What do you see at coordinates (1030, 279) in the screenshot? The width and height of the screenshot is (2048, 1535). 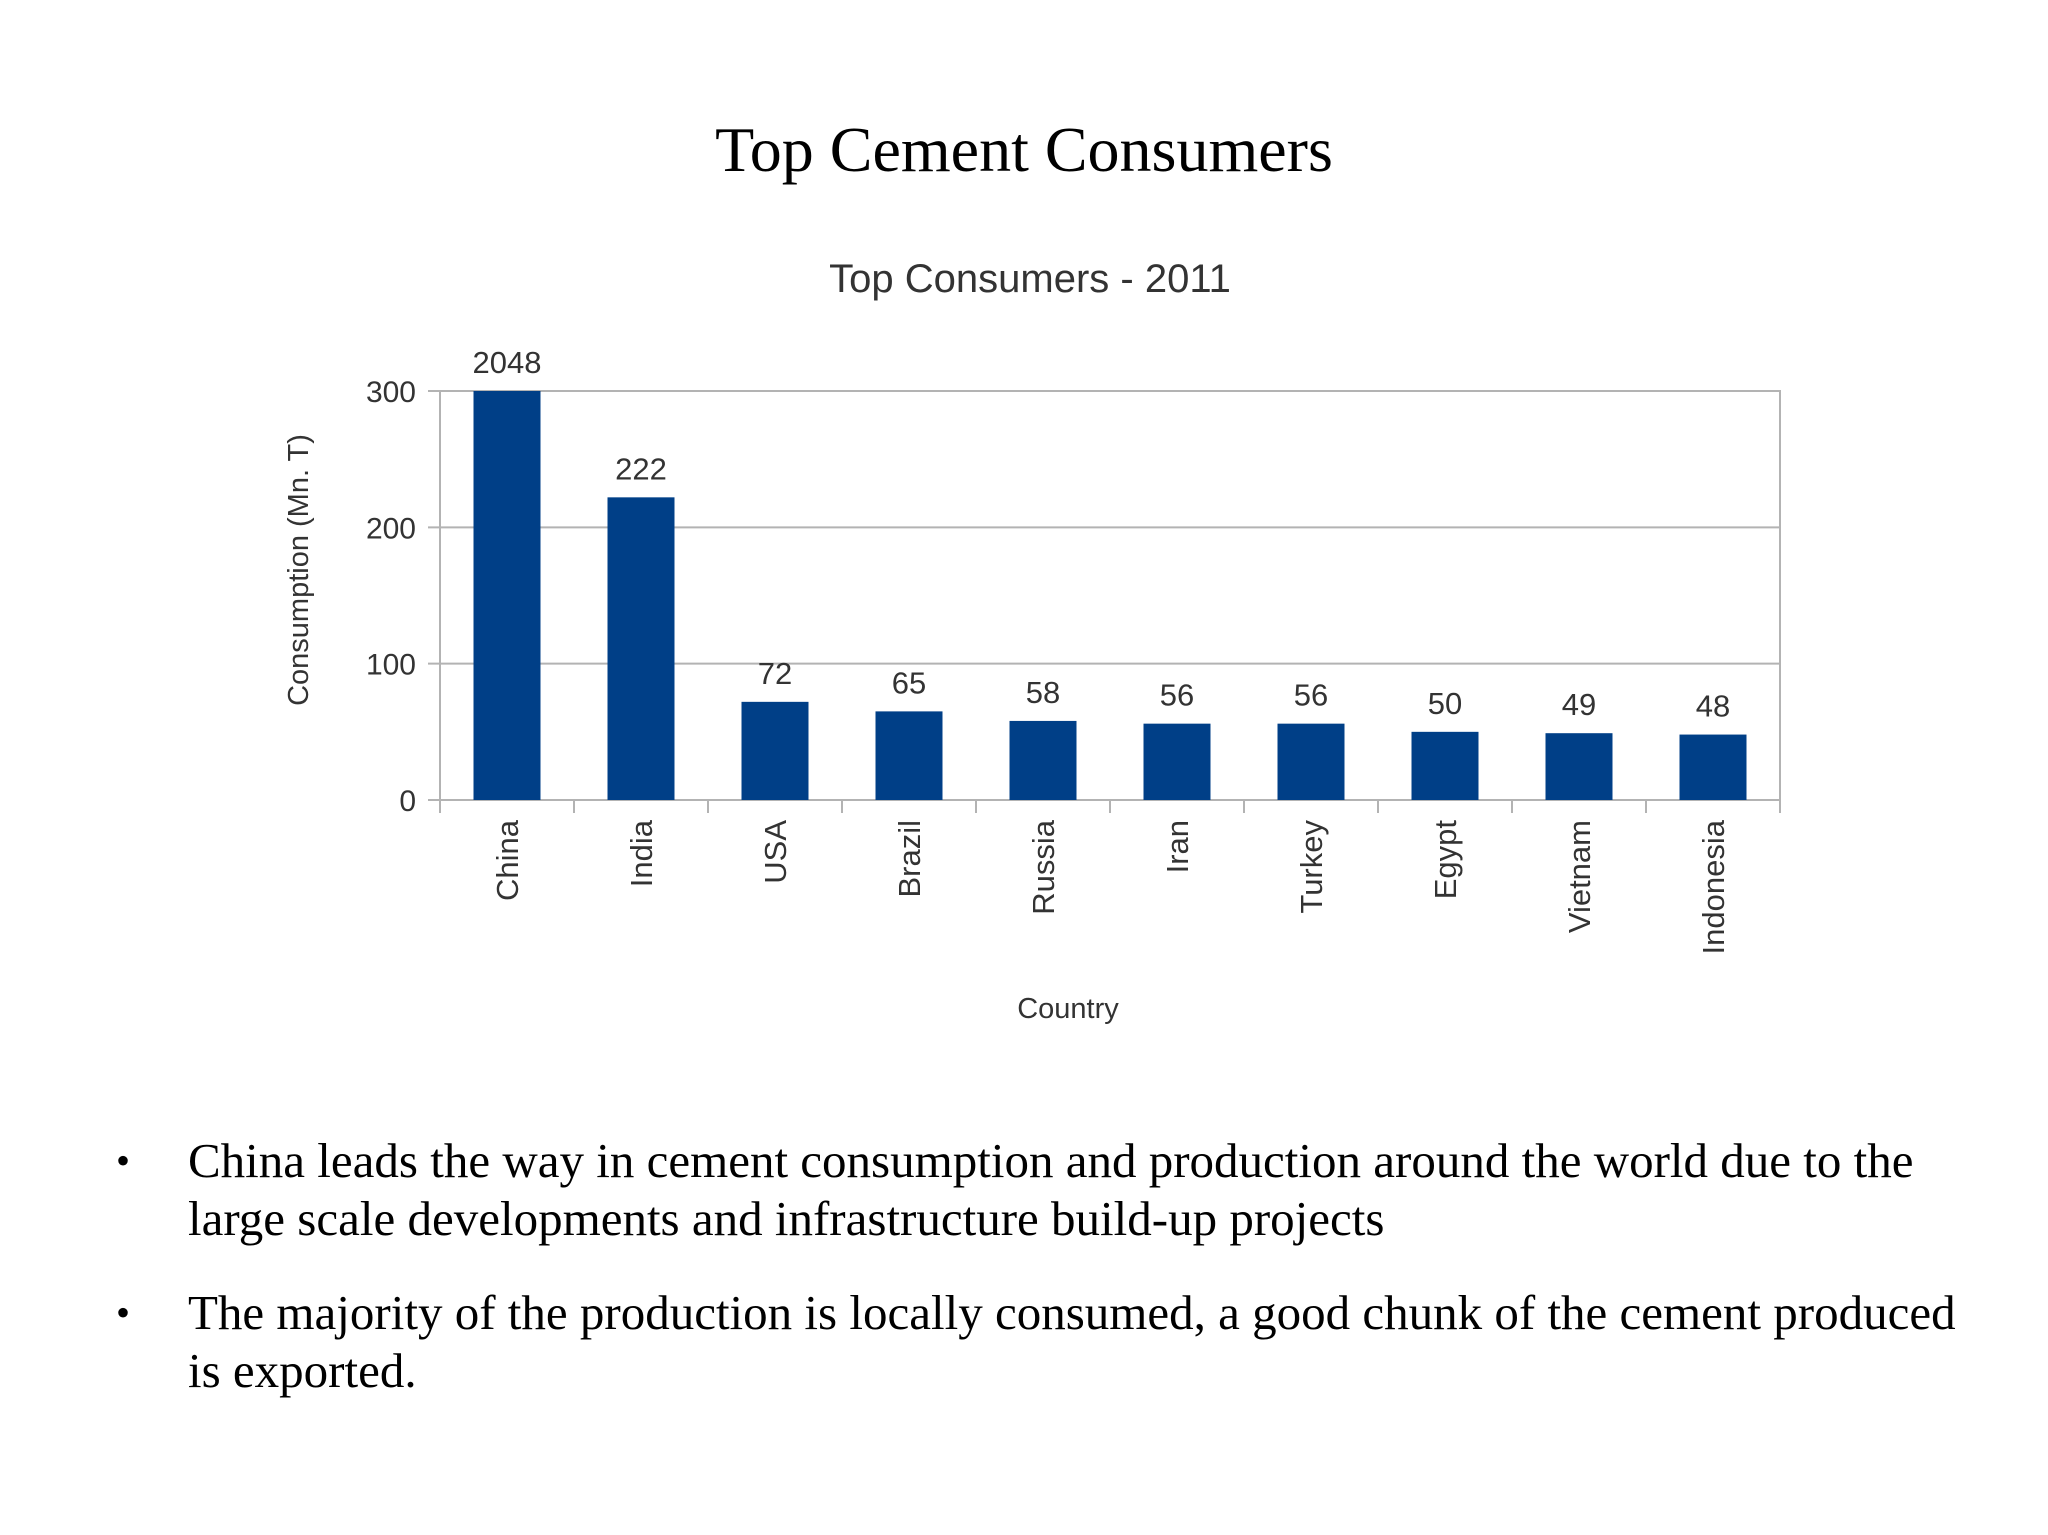 I see `chart-title: Top Consumers - 2011` at bounding box center [1030, 279].